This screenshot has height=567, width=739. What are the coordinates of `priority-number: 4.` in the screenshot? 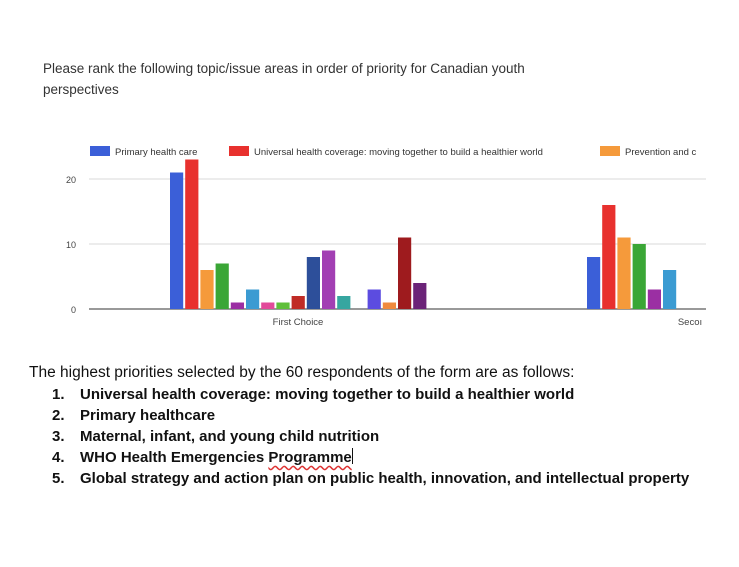 It's located at (58, 457).